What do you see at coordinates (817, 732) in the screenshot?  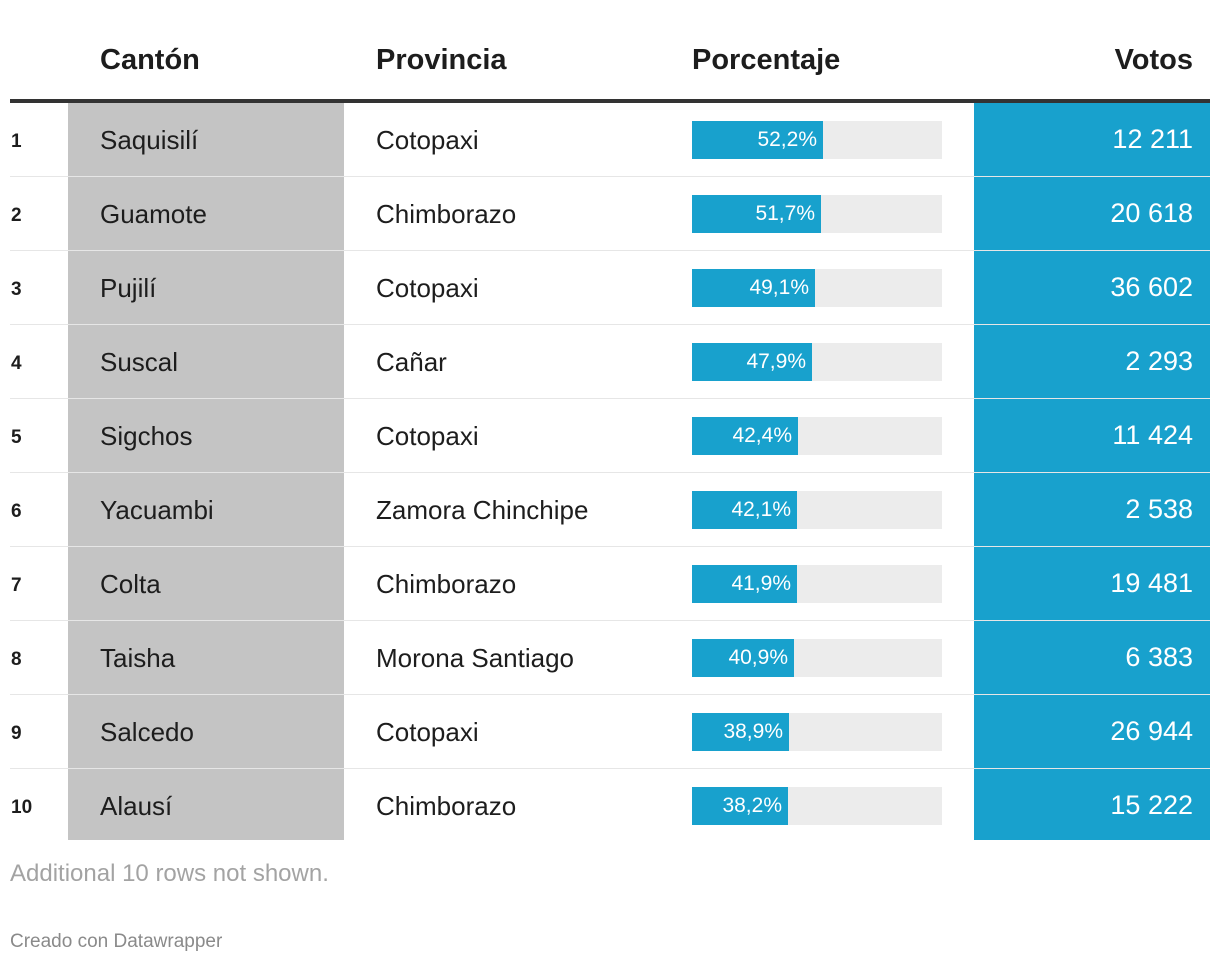 I see `percentage-bar-track: 38,9%` at bounding box center [817, 732].